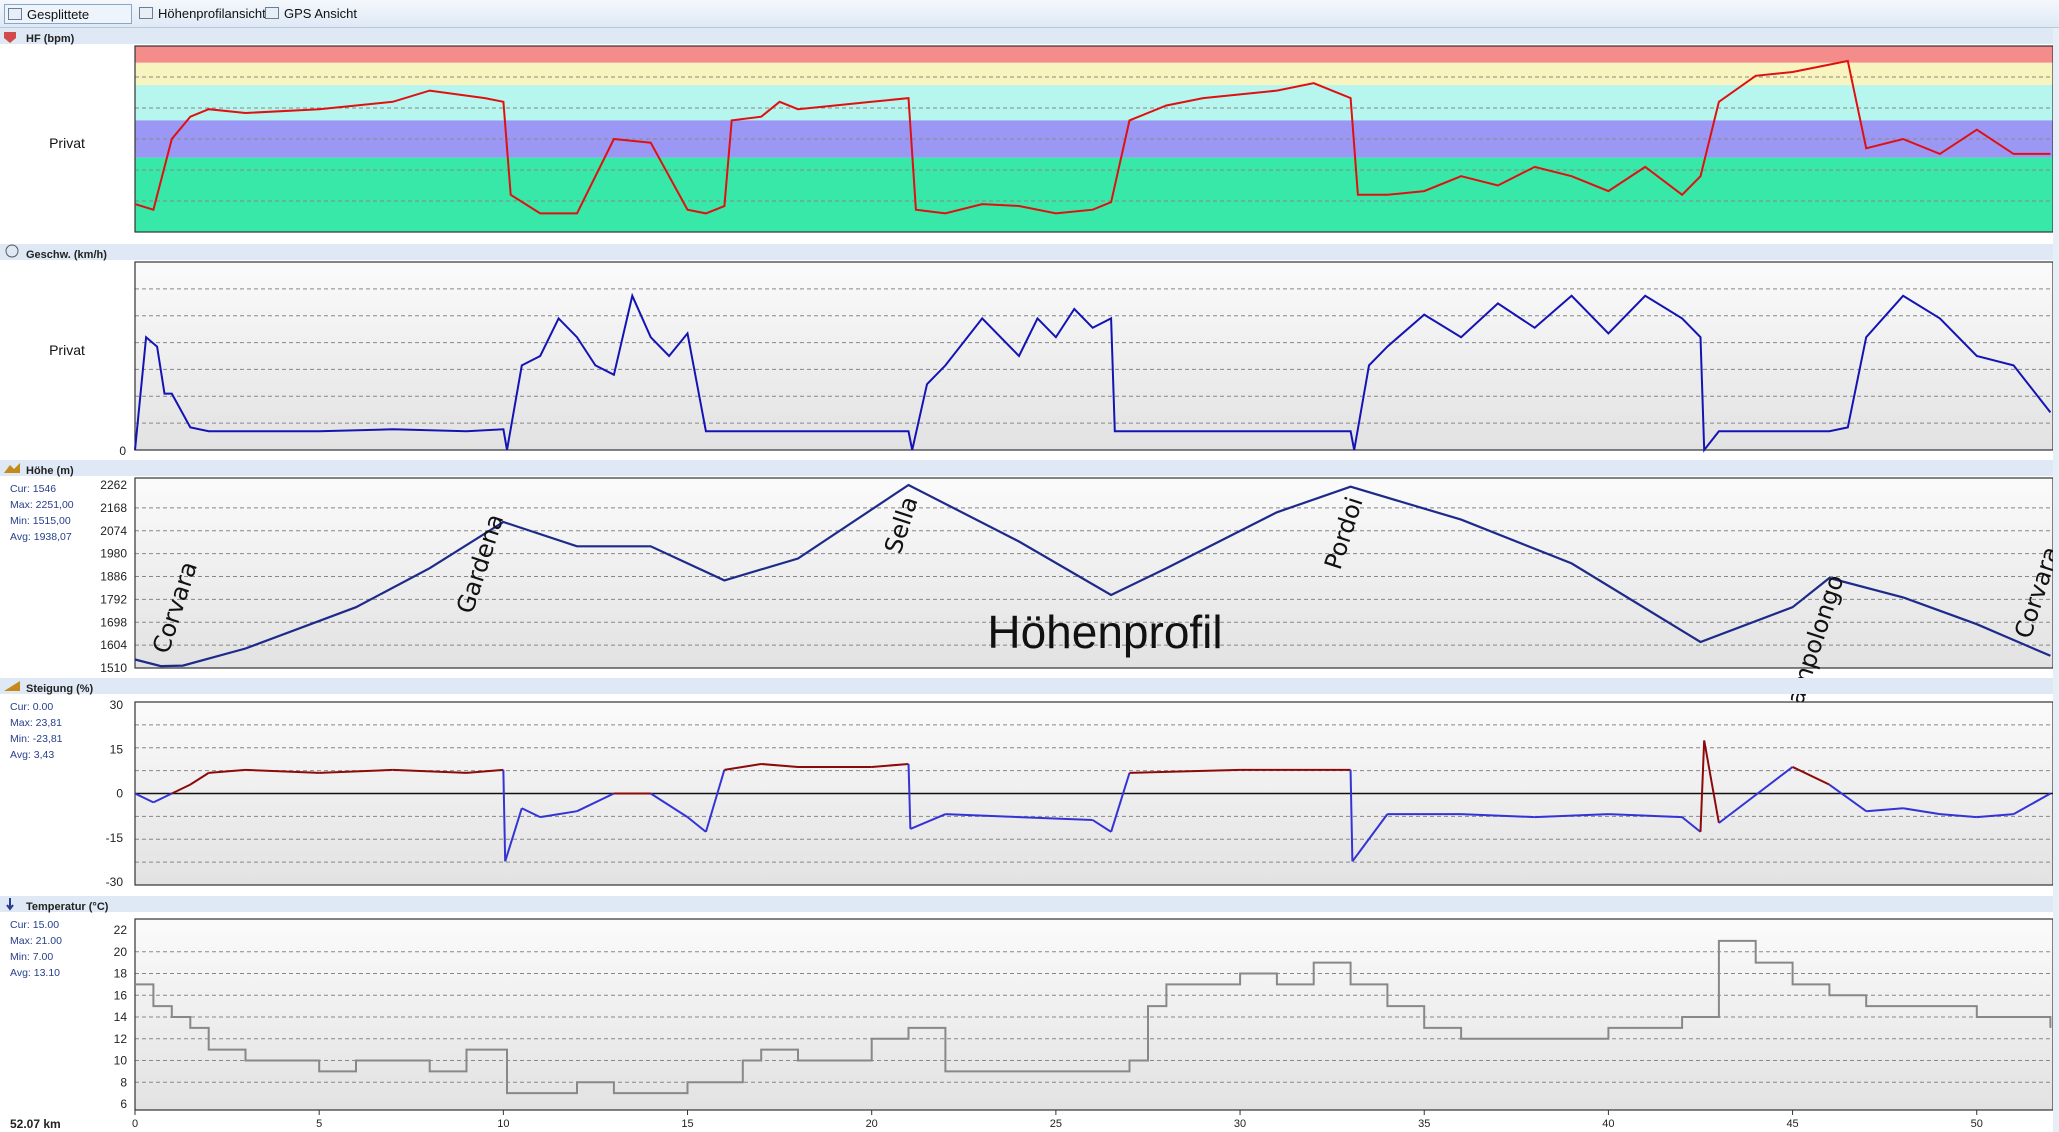 This screenshot has width=2059, height=1132. Describe the element at coordinates (36, 941) in the screenshot. I see `temperature-max: Max: 21.00` at that location.